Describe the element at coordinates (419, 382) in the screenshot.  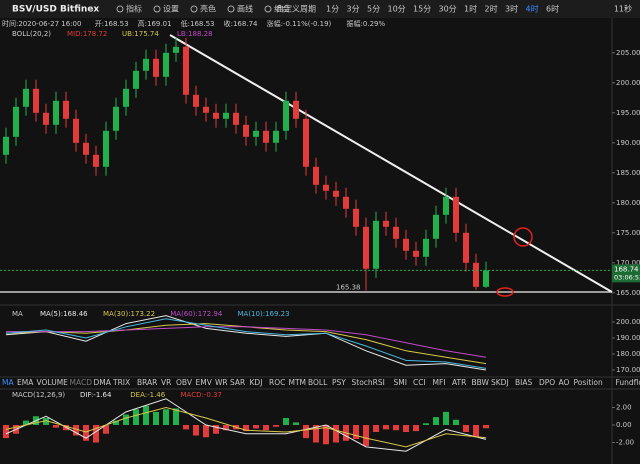
I see `indicator-tab: CCI` at that location.